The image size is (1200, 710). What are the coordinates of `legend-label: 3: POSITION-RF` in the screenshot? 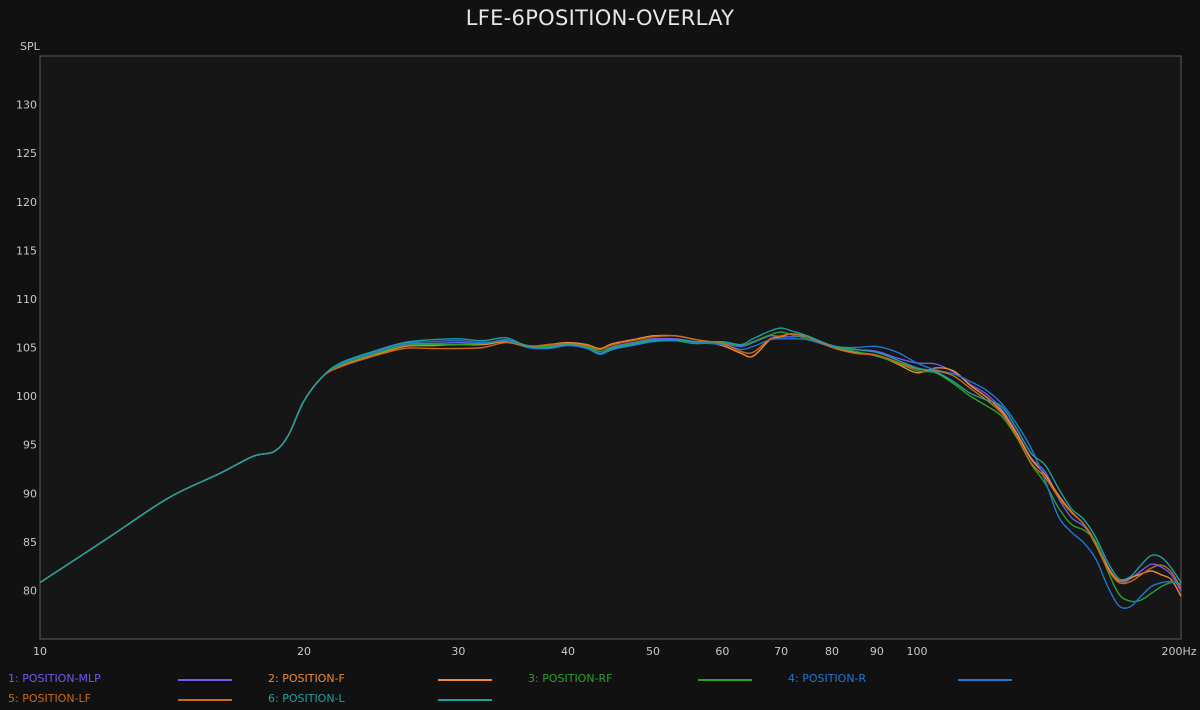 It's located at (570, 678).